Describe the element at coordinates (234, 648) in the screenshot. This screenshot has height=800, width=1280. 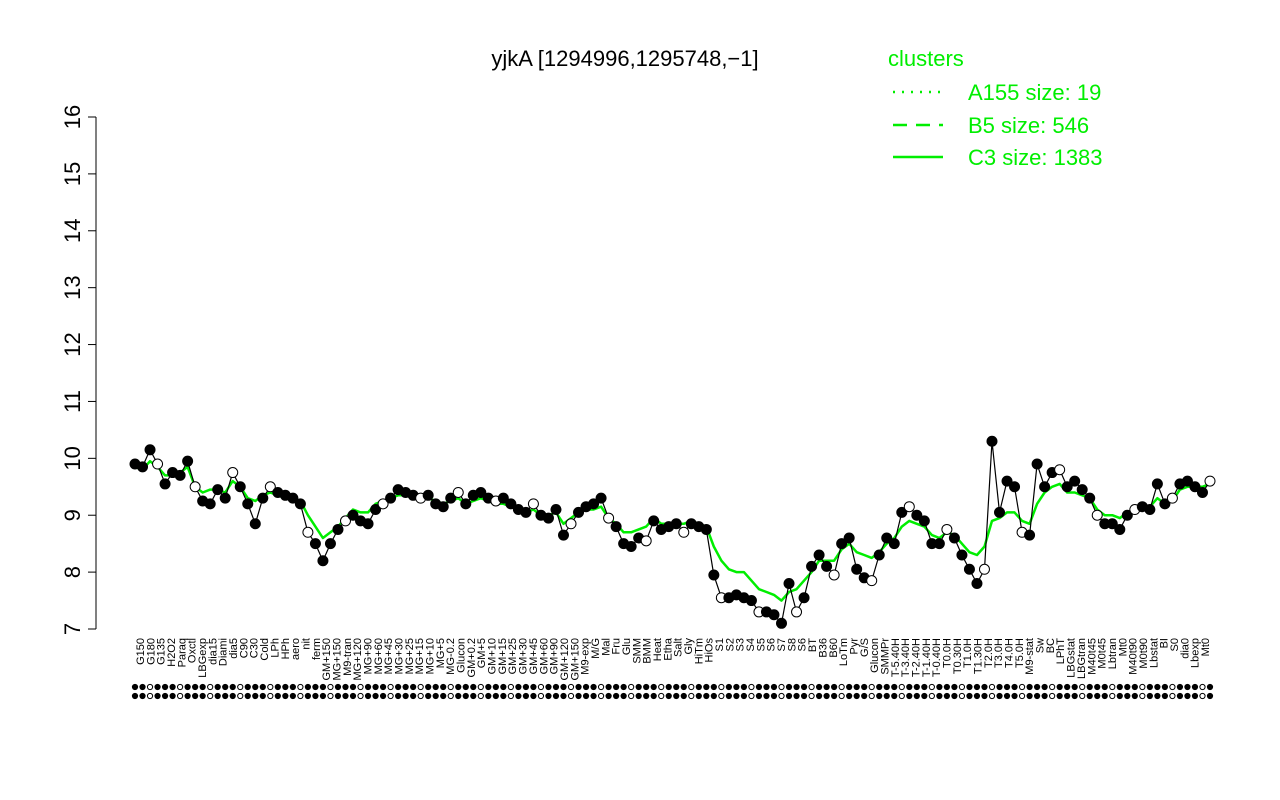
I see `x-tick-label: dia5` at that location.